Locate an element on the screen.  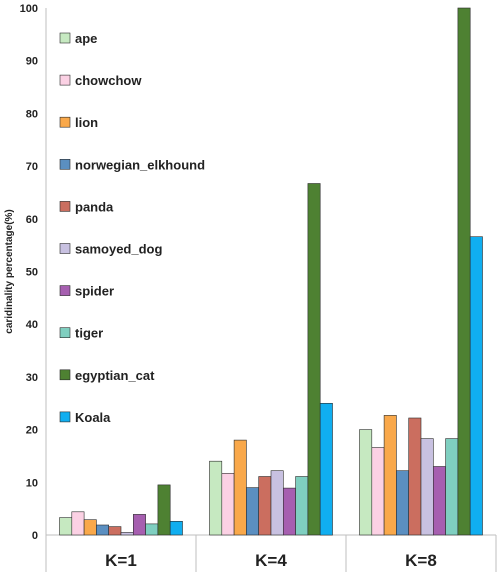
y-tick-label: 10 is located at coordinates (32, 483).